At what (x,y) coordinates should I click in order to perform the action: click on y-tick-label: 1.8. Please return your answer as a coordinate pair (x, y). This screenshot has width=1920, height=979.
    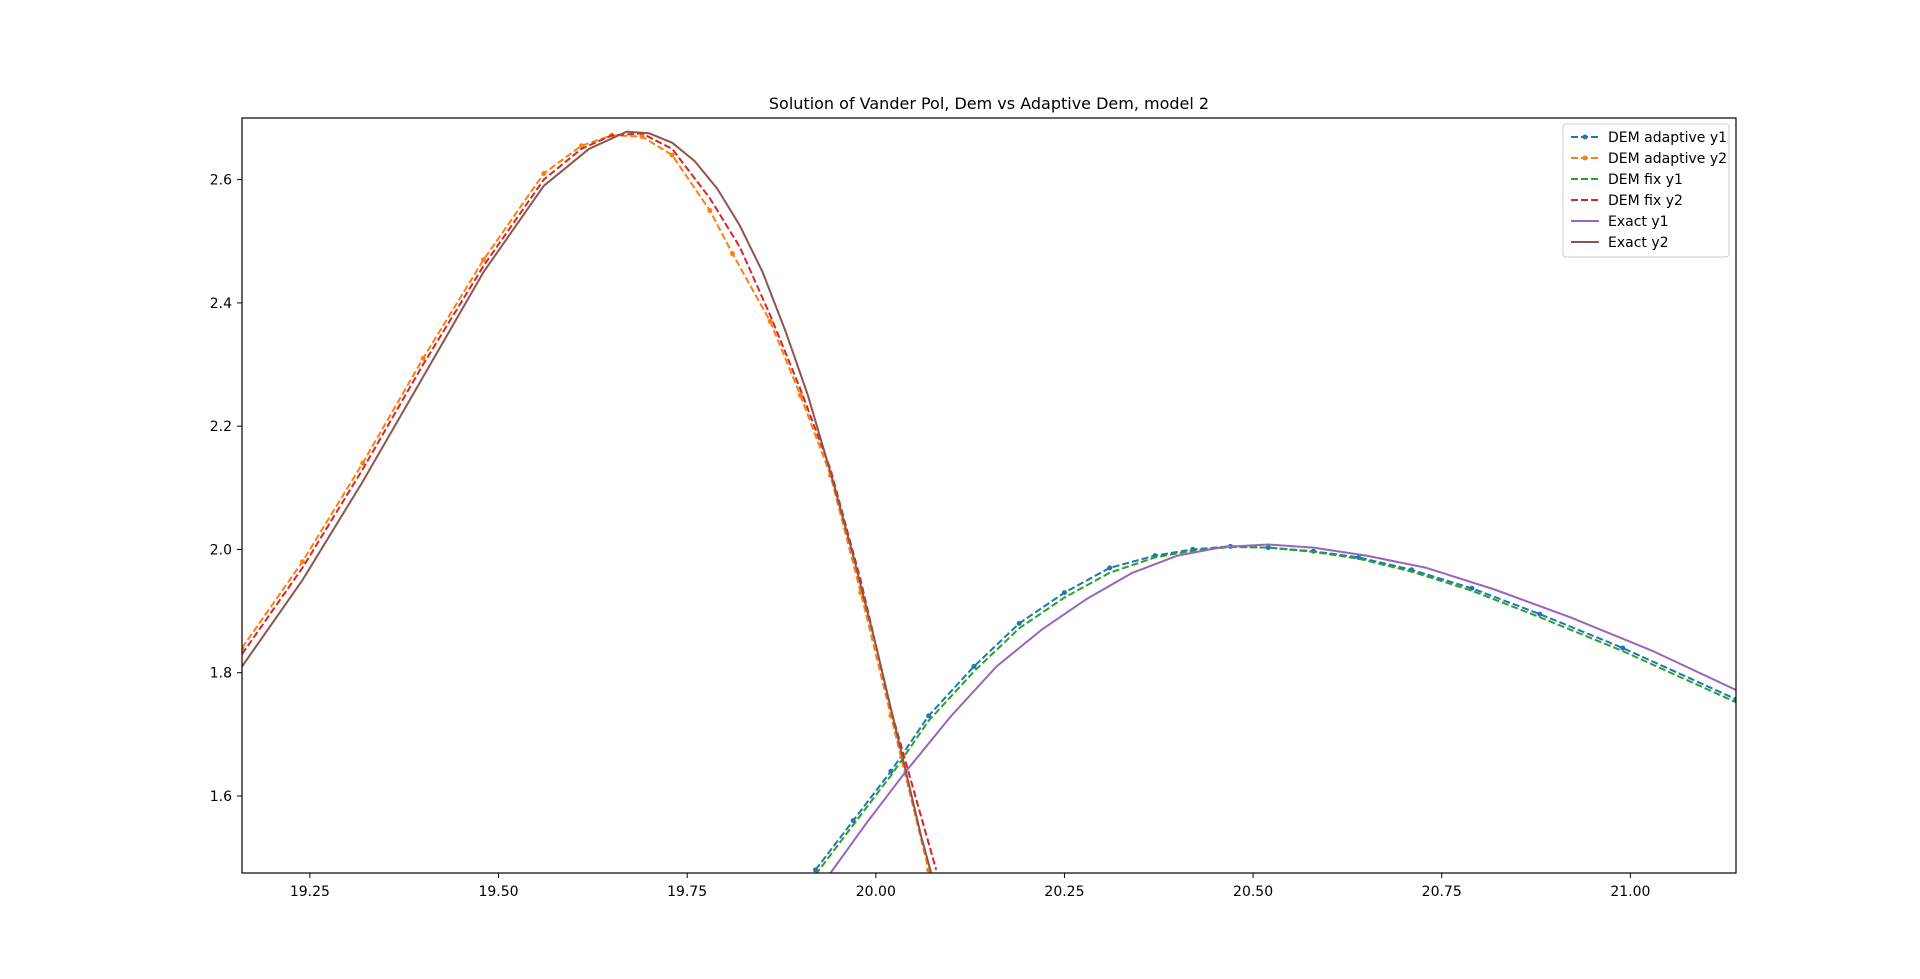
    Looking at the image, I should click on (221, 674).